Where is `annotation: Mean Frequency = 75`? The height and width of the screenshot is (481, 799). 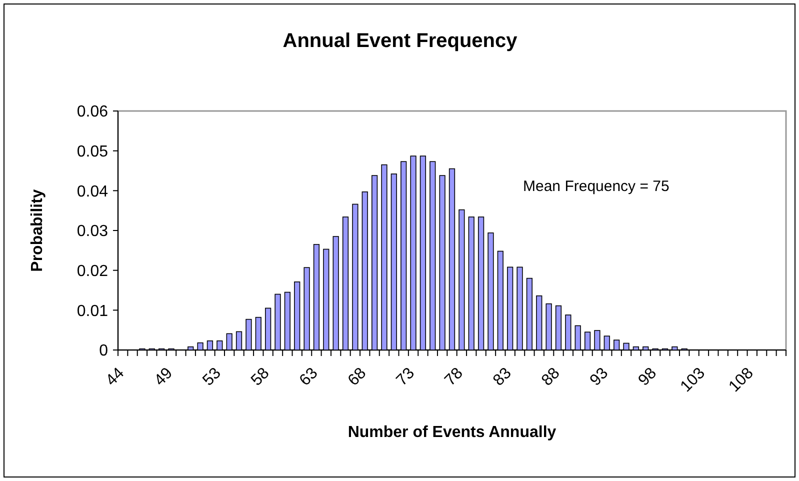 annotation: Mean Frequency = 75 is located at coordinates (596, 186).